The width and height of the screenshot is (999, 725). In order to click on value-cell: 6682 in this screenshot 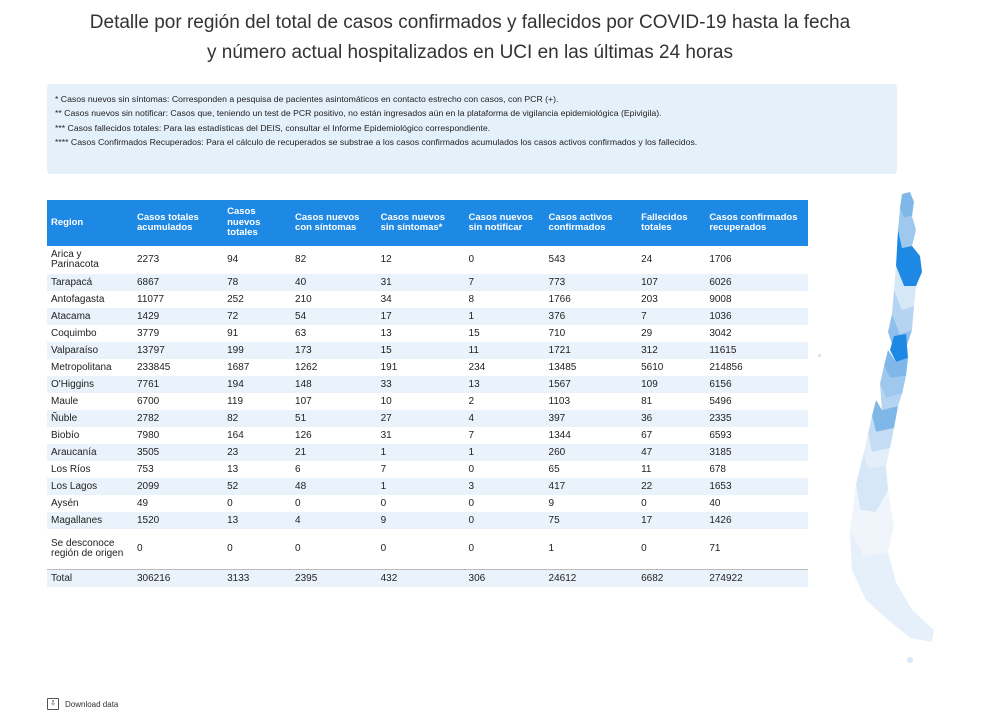, I will do `click(671, 578)`.